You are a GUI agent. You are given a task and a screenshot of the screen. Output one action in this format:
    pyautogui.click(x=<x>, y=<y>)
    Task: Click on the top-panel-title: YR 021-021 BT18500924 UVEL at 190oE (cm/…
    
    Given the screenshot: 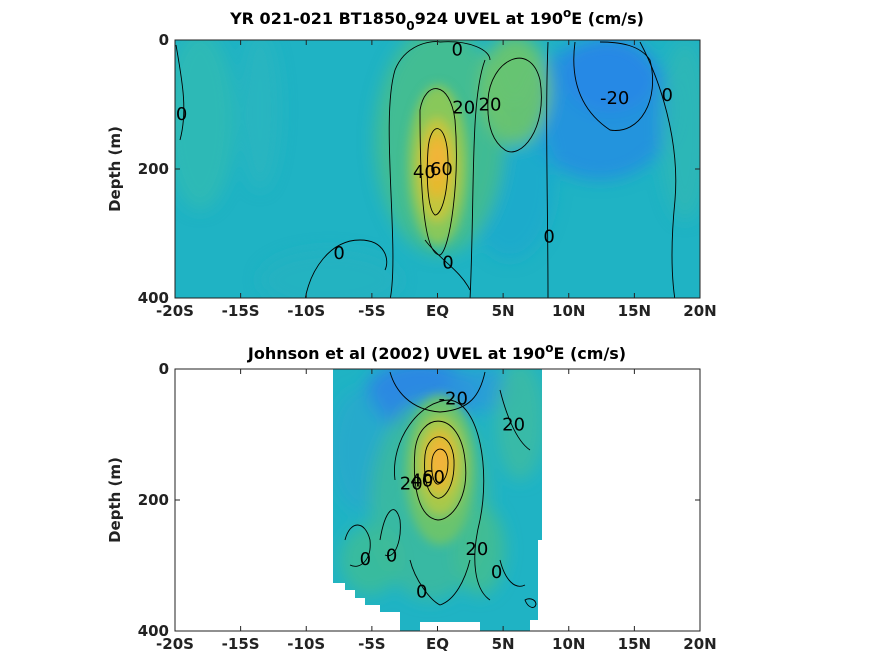 What is the action you would take?
    pyautogui.click(x=436, y=19)
    